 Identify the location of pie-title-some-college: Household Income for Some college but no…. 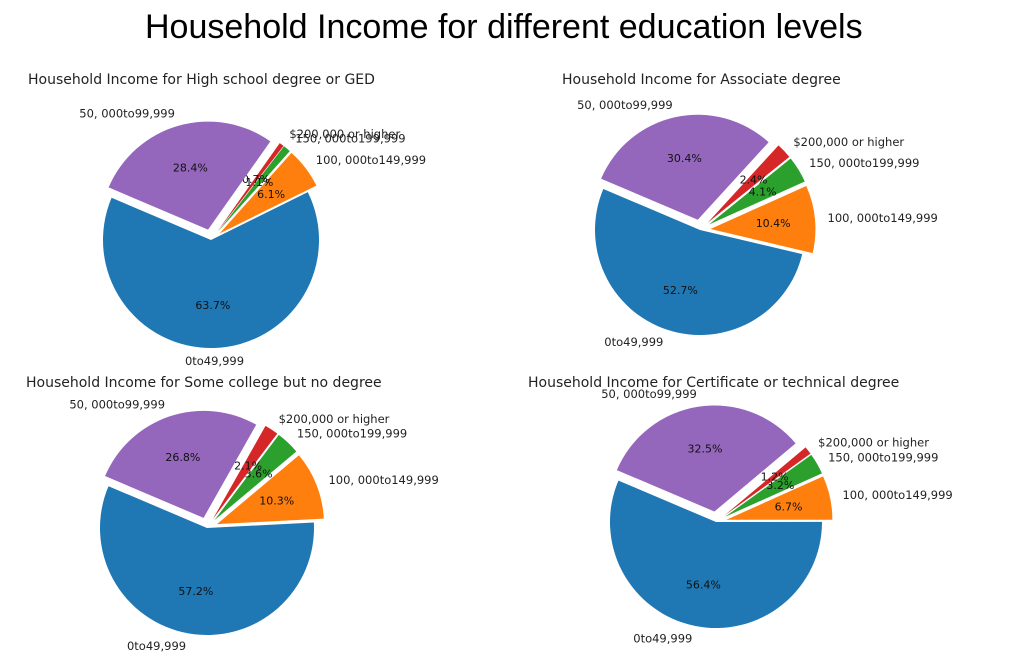
(204, 383).